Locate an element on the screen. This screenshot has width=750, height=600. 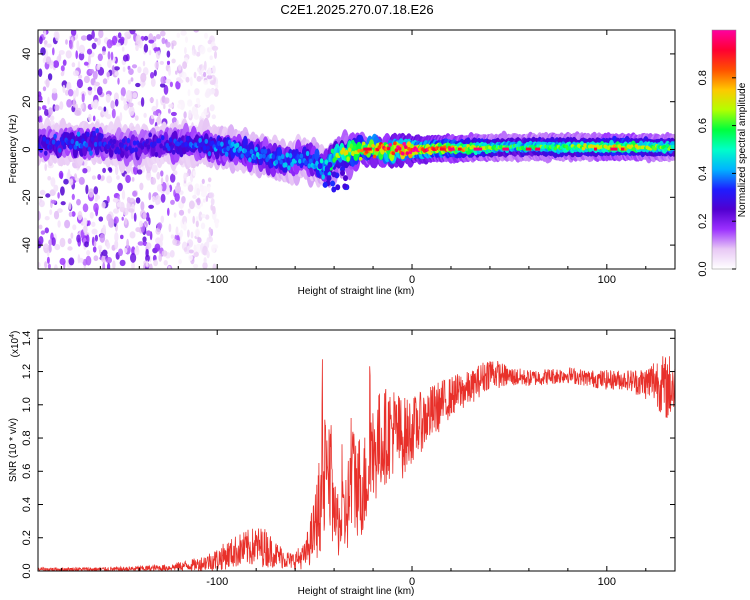
spectrogram-xlabel: Height of straight line (km) is located at coordinates (356, 291).